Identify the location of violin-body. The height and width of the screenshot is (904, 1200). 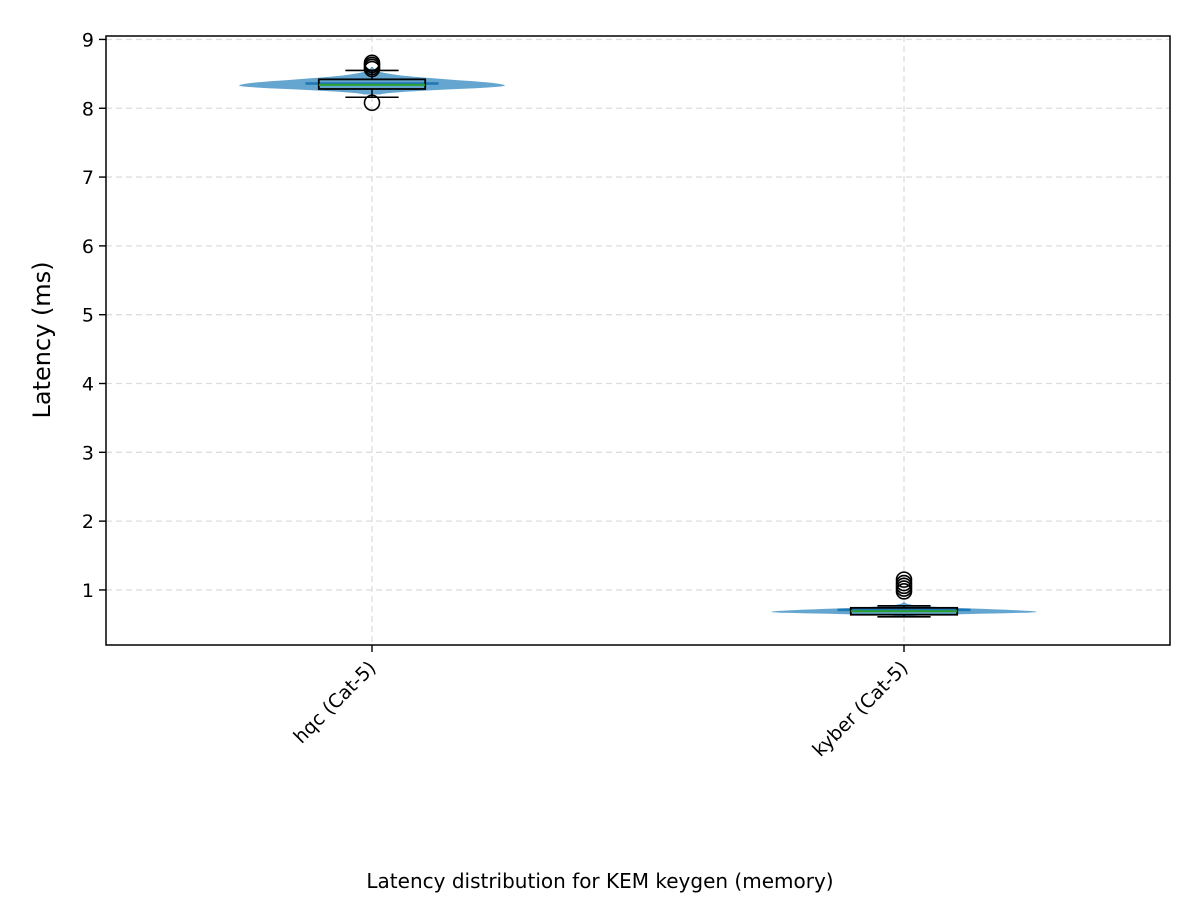
(372, 81).